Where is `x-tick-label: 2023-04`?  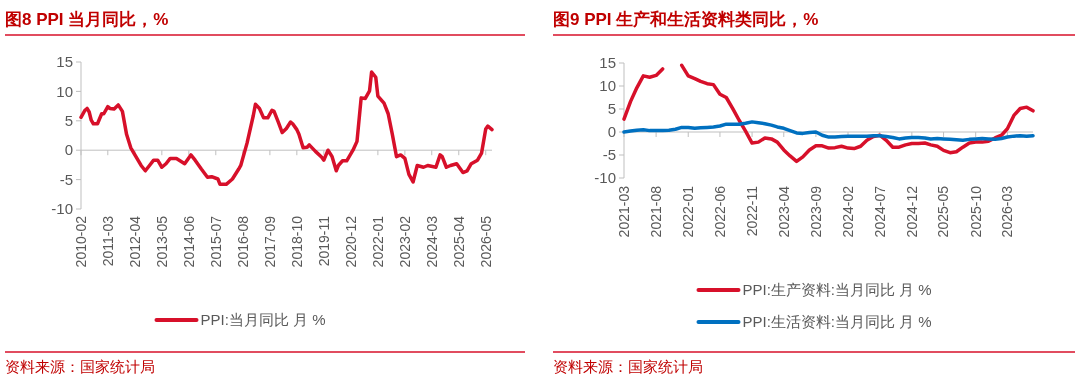 x-tick-label: 2023-04 is located at coordinates (783, 211).